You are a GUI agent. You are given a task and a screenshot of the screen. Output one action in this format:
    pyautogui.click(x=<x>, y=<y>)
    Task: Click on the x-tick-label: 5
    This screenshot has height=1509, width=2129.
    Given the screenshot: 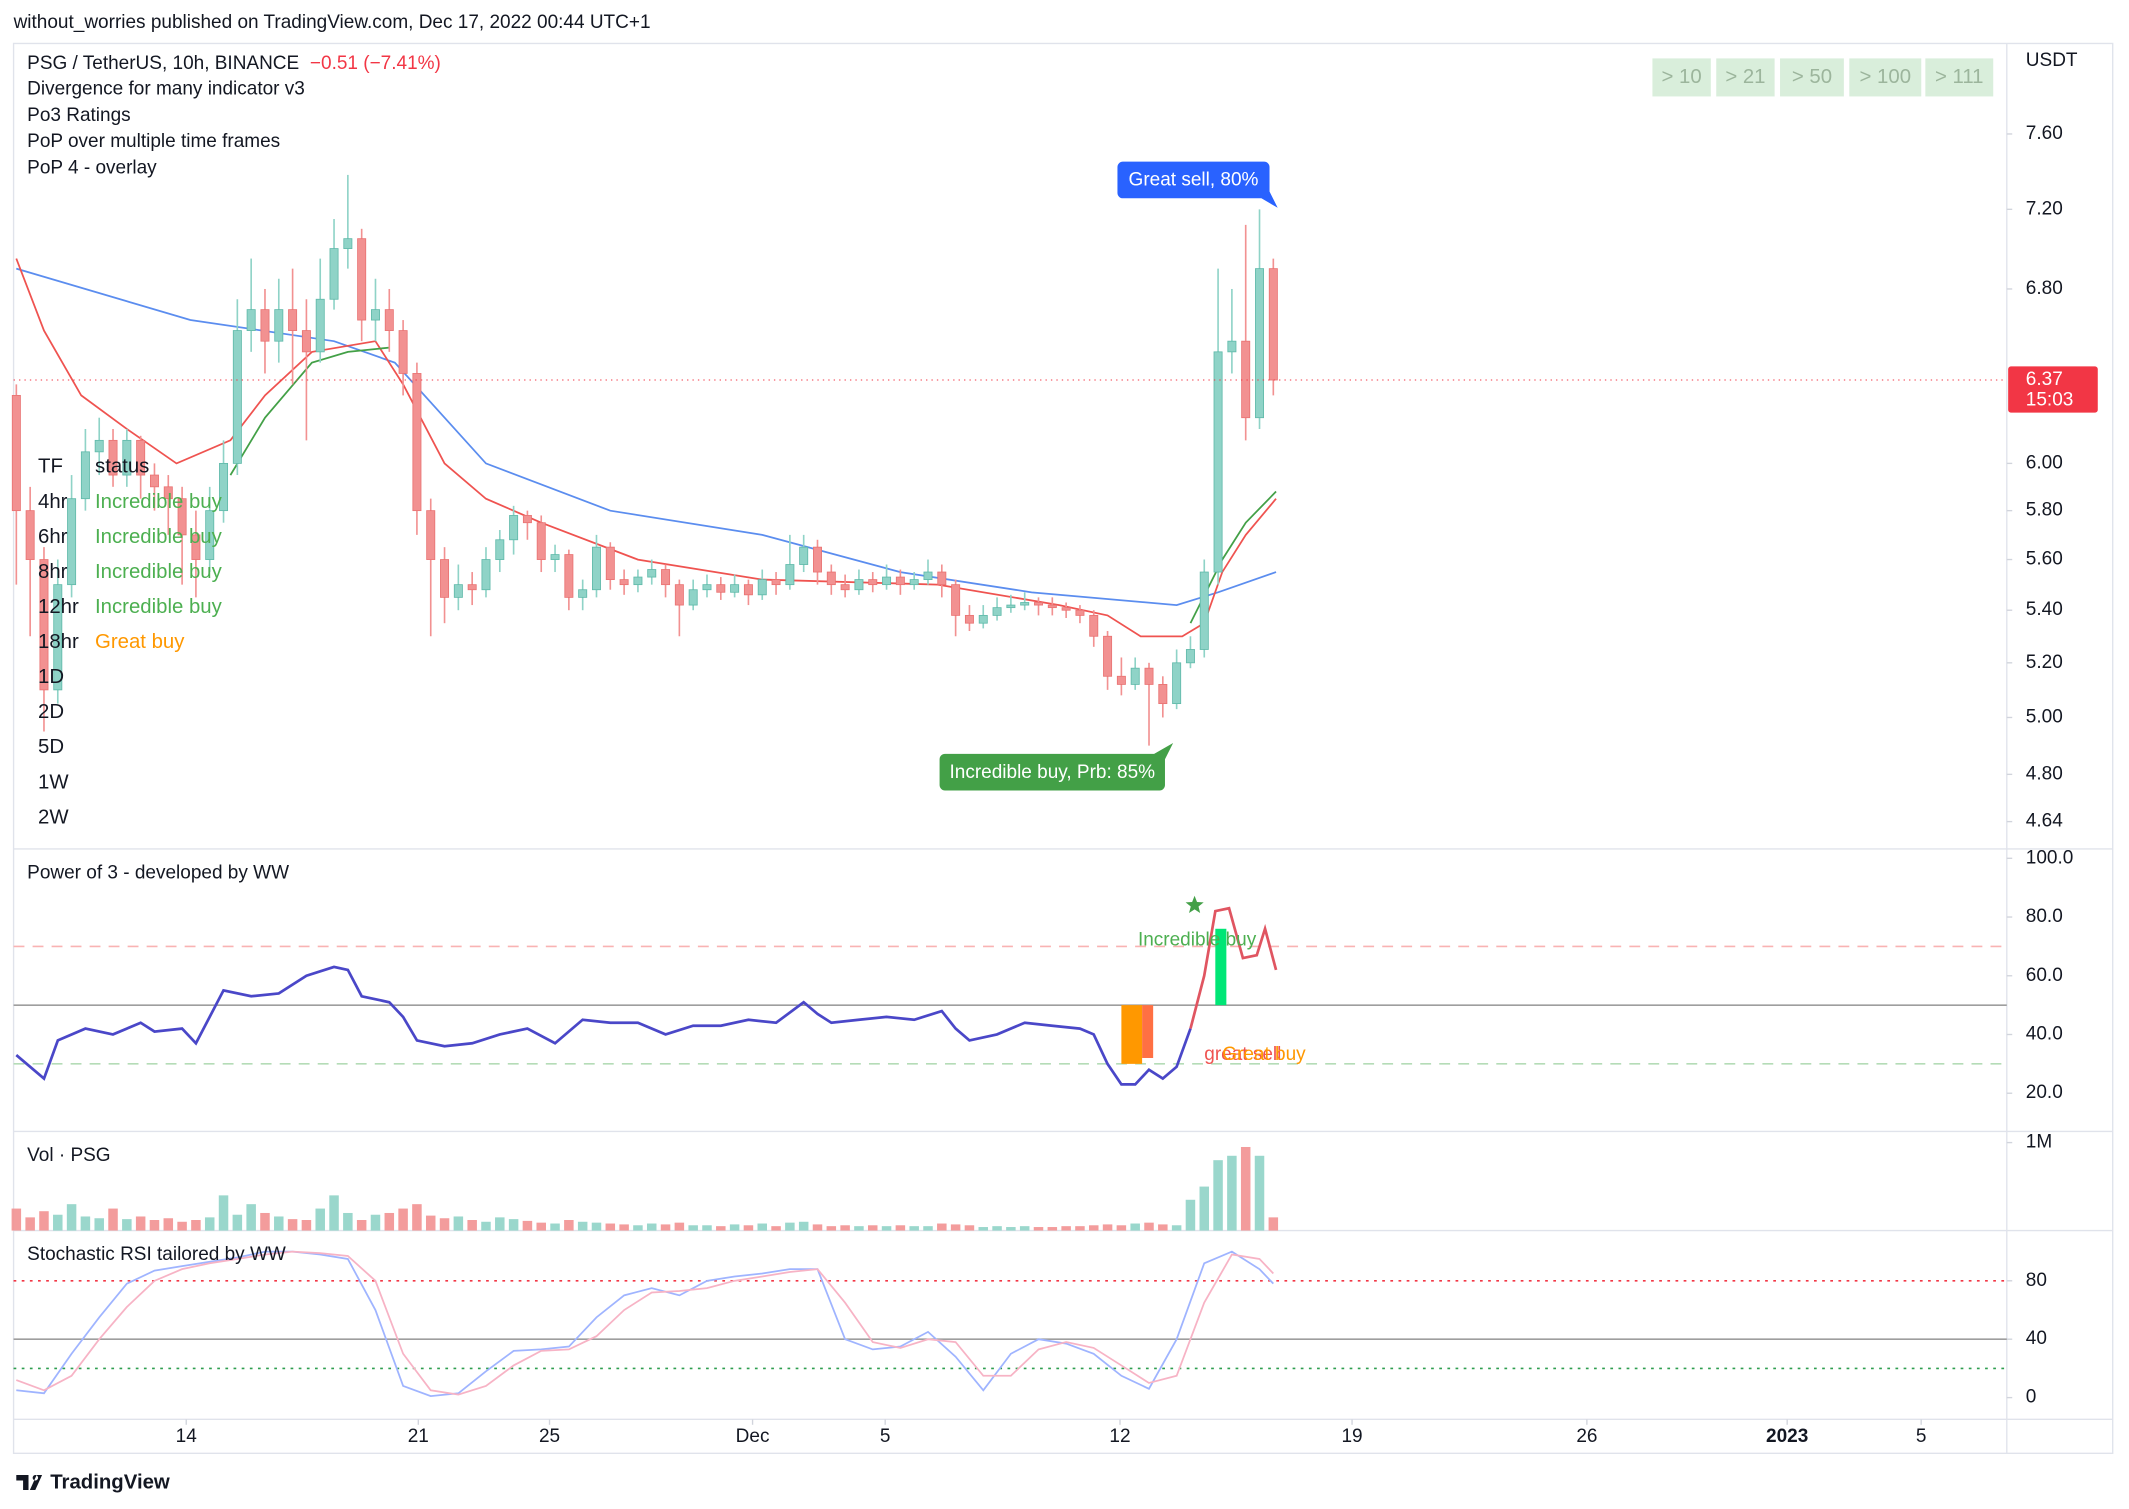 What is the action you would take?
    pyautogui.click(x=885, y=1436)
    